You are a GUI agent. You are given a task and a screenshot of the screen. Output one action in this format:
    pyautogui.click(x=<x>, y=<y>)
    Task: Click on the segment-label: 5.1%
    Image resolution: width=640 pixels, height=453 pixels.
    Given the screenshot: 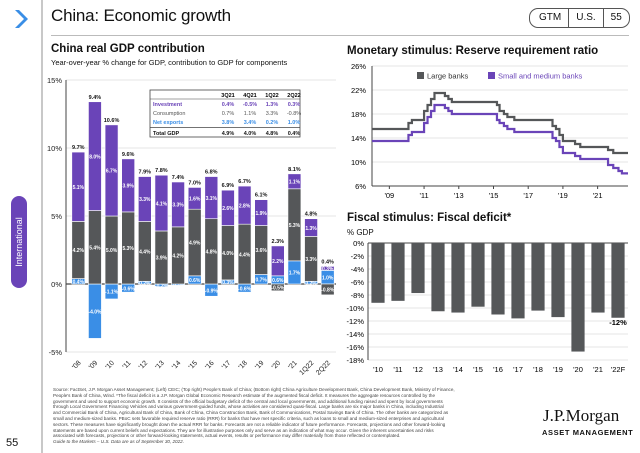 What is the action you would take?
    pyautogui.click(x=79, y=188)
    